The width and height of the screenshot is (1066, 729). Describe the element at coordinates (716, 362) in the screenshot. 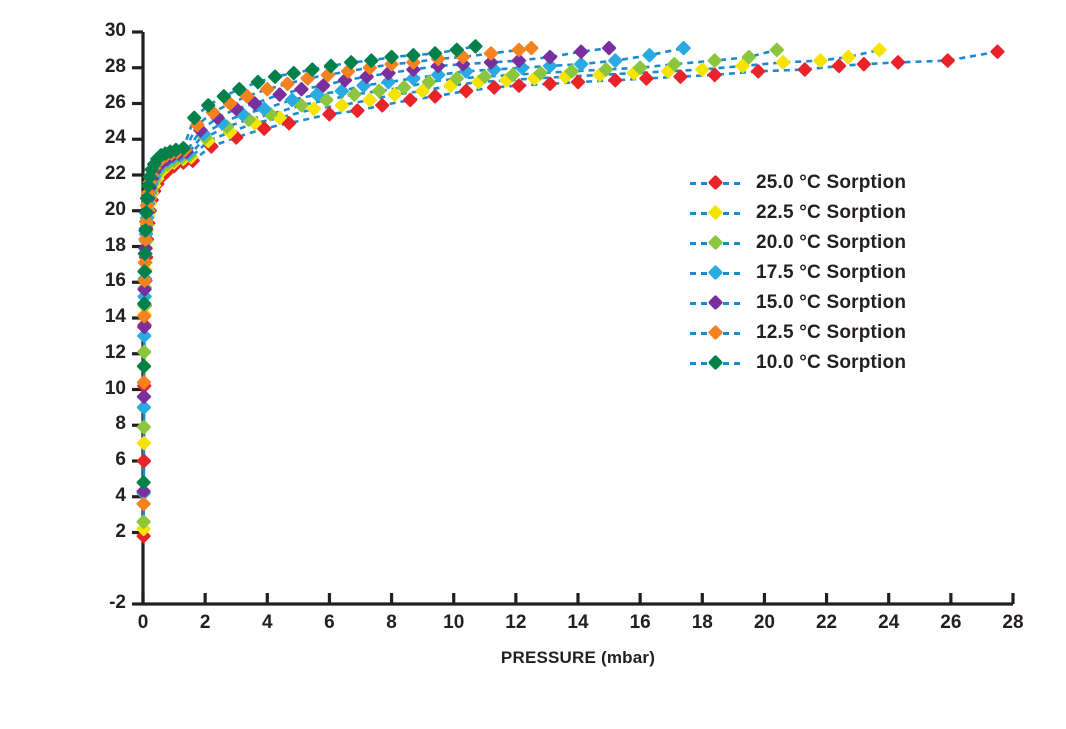

I see `legend-swatch-icon` at that location.